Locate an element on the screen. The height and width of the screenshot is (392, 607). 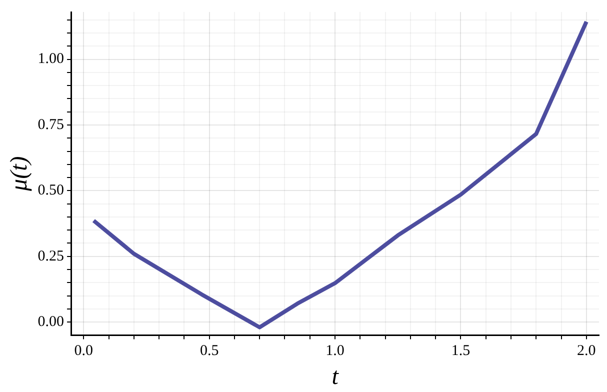
y-tick-label: 0.00 is located at coordinates (51, 322).